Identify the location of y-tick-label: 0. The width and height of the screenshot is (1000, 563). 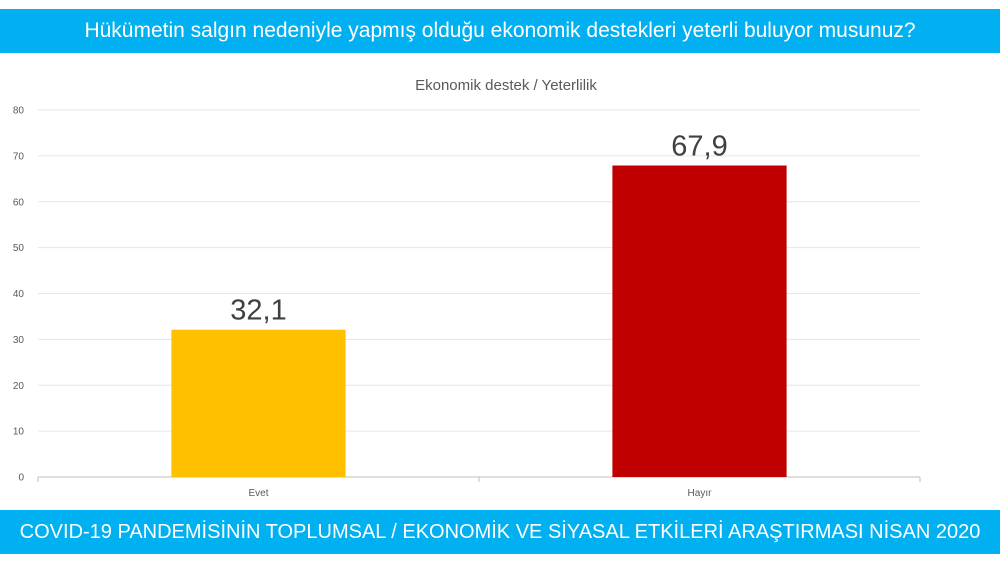
(21, 478).